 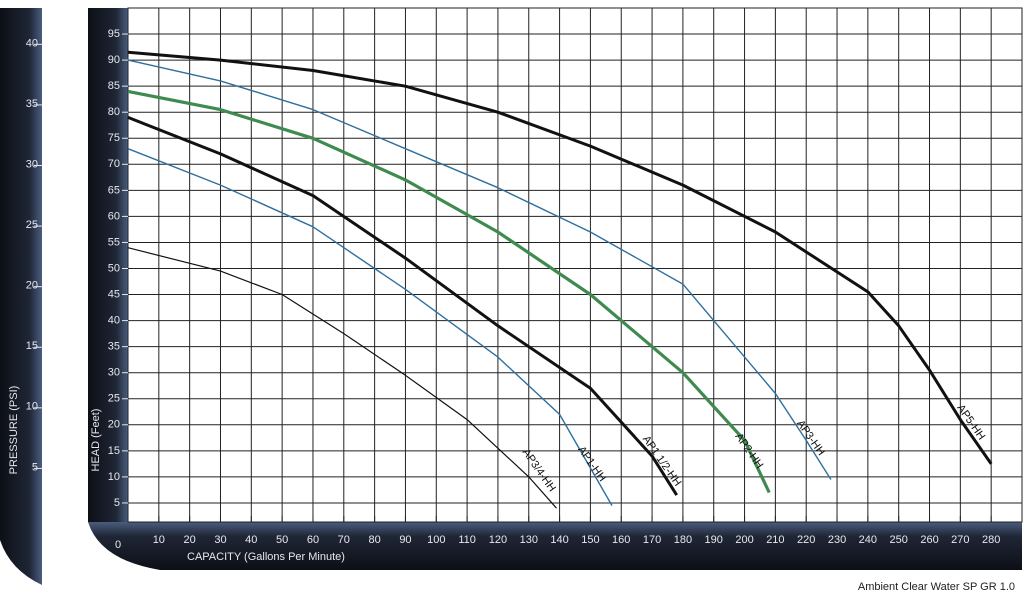 What do you see at coordinates (436, 540) in the screenshot?
I see `x-tick-label: 100` at bounding box center [436, 540].